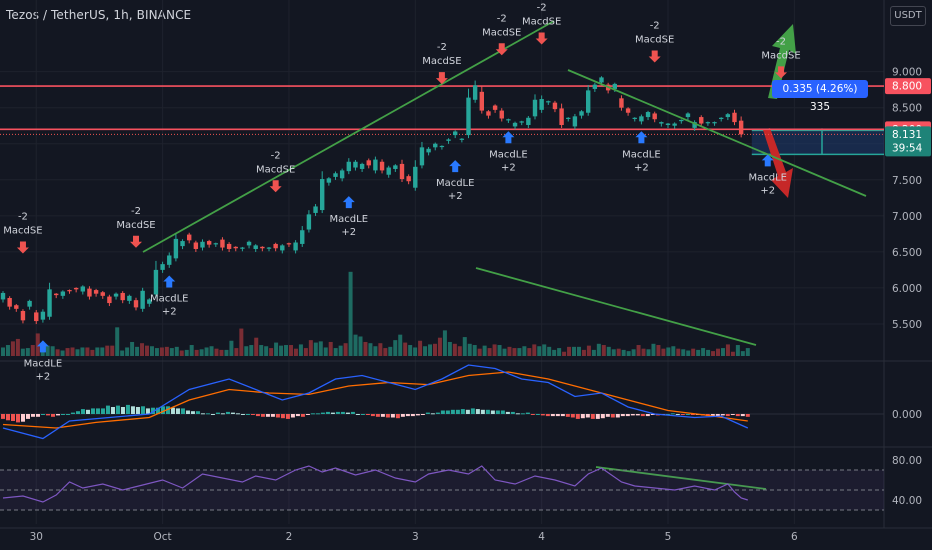  Describe the element at coordinates (22, 247) in the screenshot. I see `sell-arrow` at that location.